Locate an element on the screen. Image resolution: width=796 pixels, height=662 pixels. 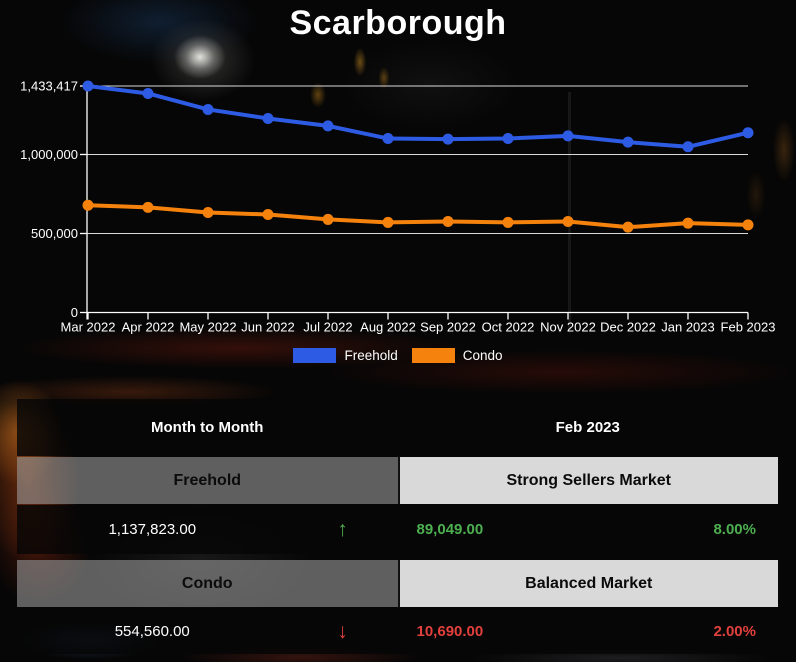
svg-text: Mar 2022 is located at coordinates (88, 327).